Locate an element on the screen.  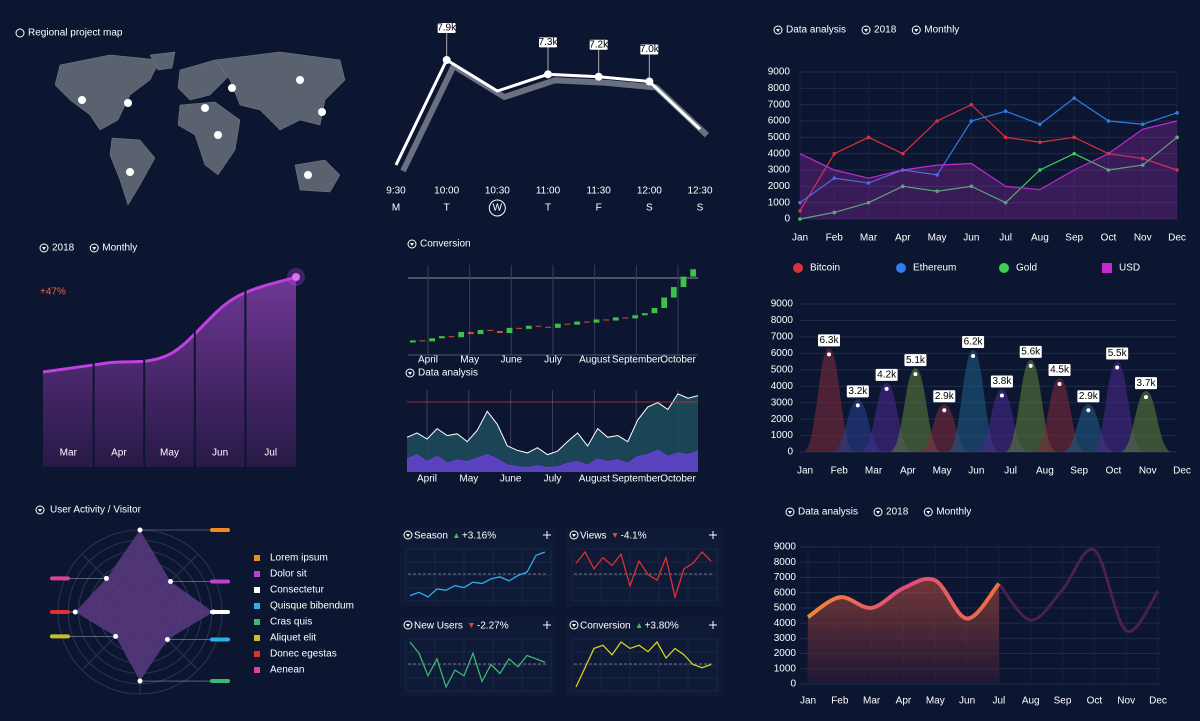
spark-change: -4.1% is located at coordinates (634, 536).